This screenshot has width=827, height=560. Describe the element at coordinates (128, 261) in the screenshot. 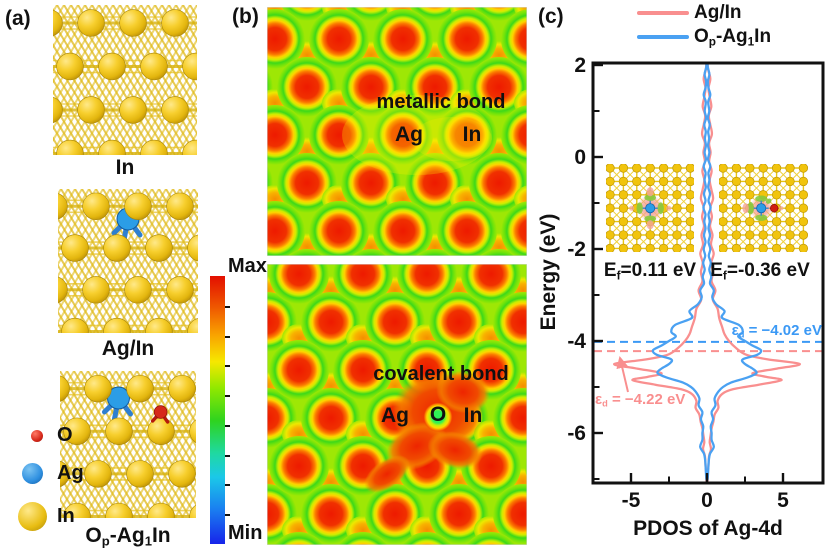

I see `ag-in-structure-image` at that location.